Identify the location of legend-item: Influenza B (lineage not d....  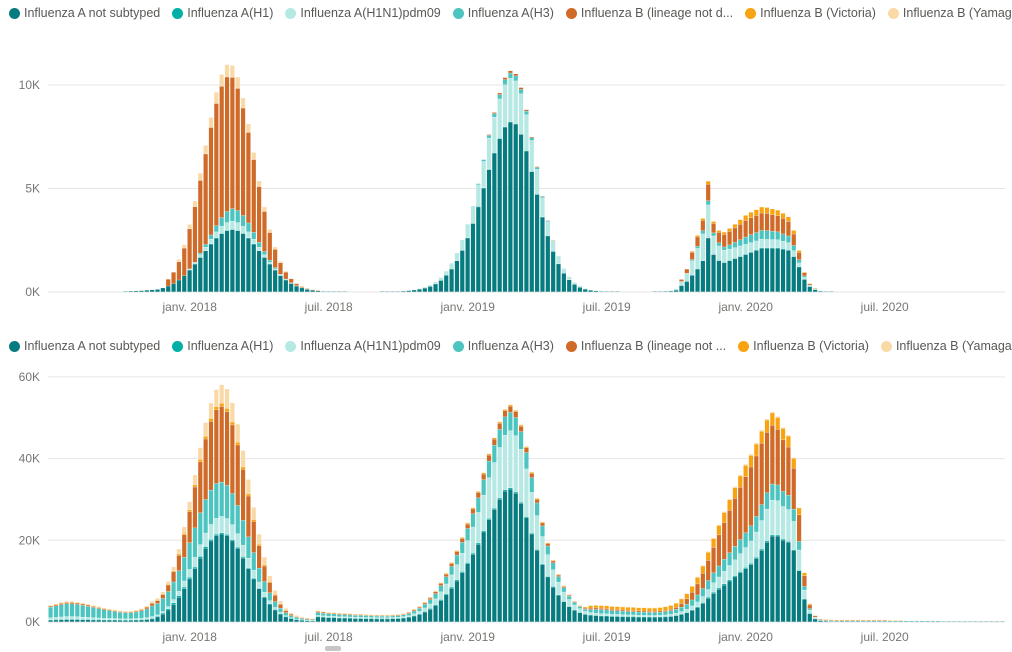
(649, 13).